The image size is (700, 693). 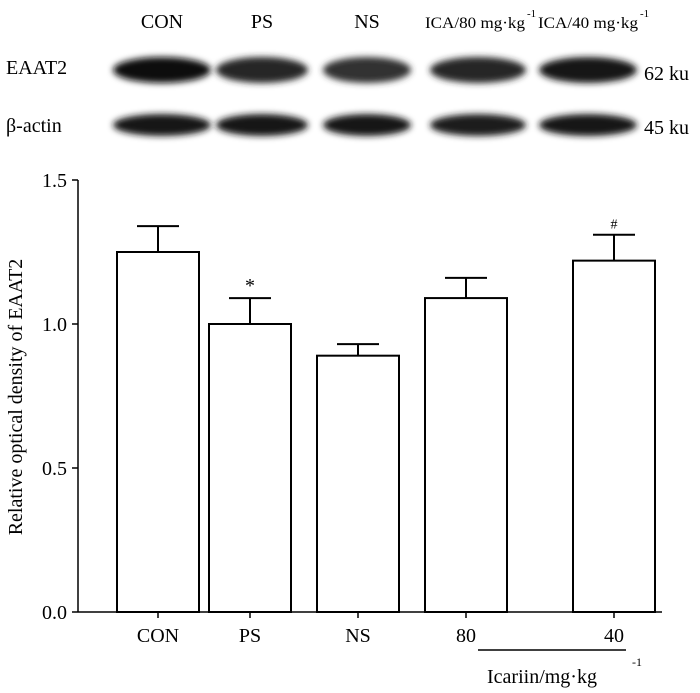 I want to click on x-tick-label-NS: NS, so click(x=358, y=636).